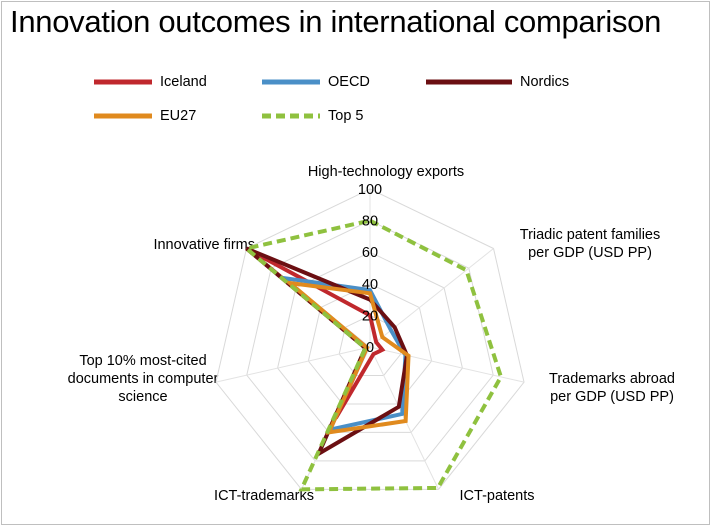  I want to click on legend-item-top5: Top 5, so click(311, 116).